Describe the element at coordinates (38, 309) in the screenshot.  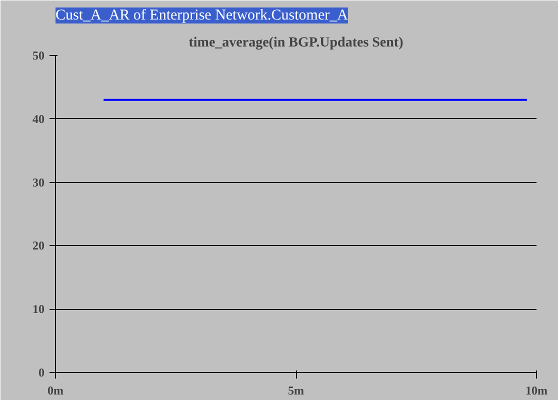
I see `y-tick-label: 10` at that location.